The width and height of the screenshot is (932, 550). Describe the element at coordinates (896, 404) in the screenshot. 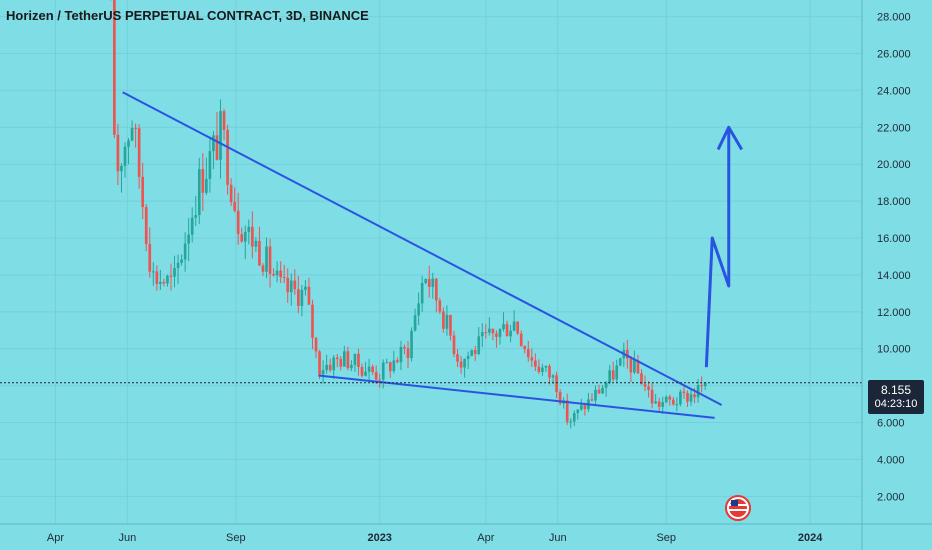

I see `price-tag-countdown: 04:23:10` at that location.